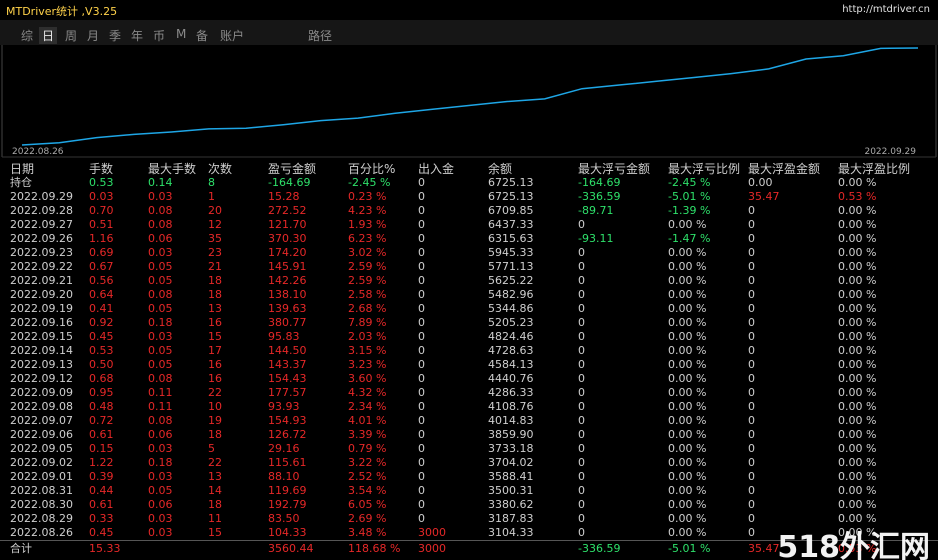 The image size is (938, 560). I want to click on column-header: 盈亏金额, so click(292, 169).